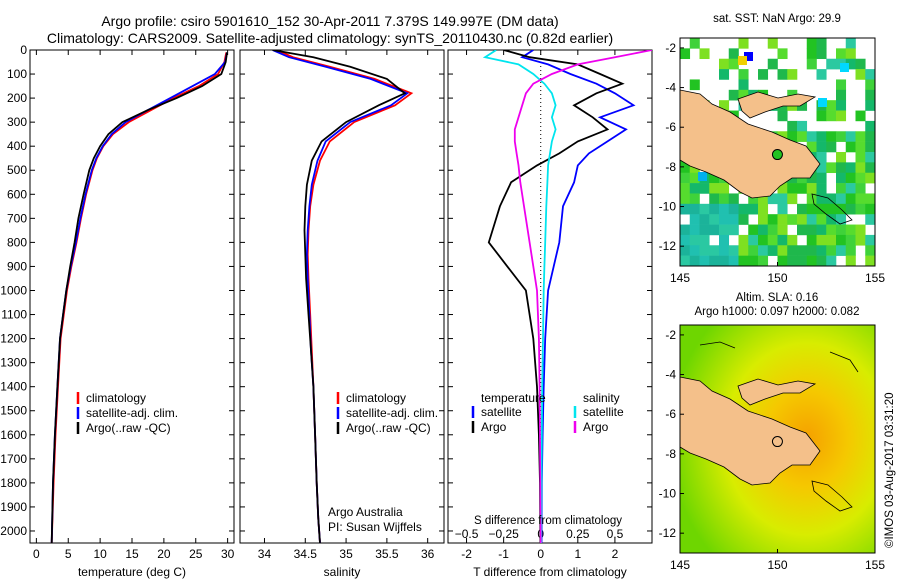  Describe the element at coordinates (777, 442) in the screenshot. I see `sla-map-argo-marker` at that location.